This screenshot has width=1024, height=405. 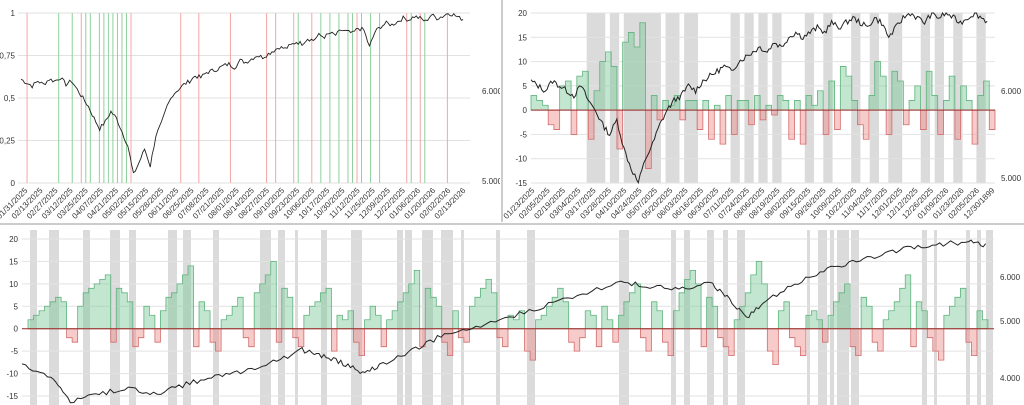 I want to click on y-tick-label: 0,5, so click(x=10, y=98).